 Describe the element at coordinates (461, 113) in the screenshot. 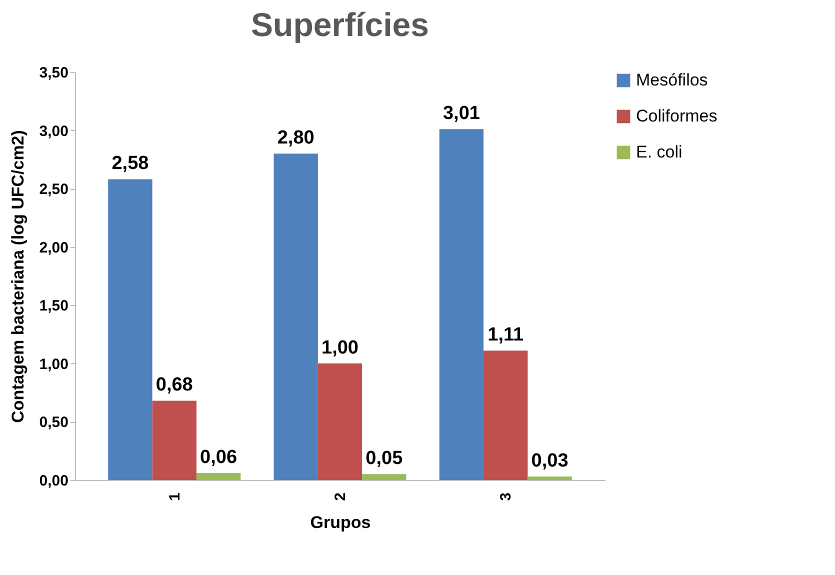

I see `data-label: 3,01` at that location.